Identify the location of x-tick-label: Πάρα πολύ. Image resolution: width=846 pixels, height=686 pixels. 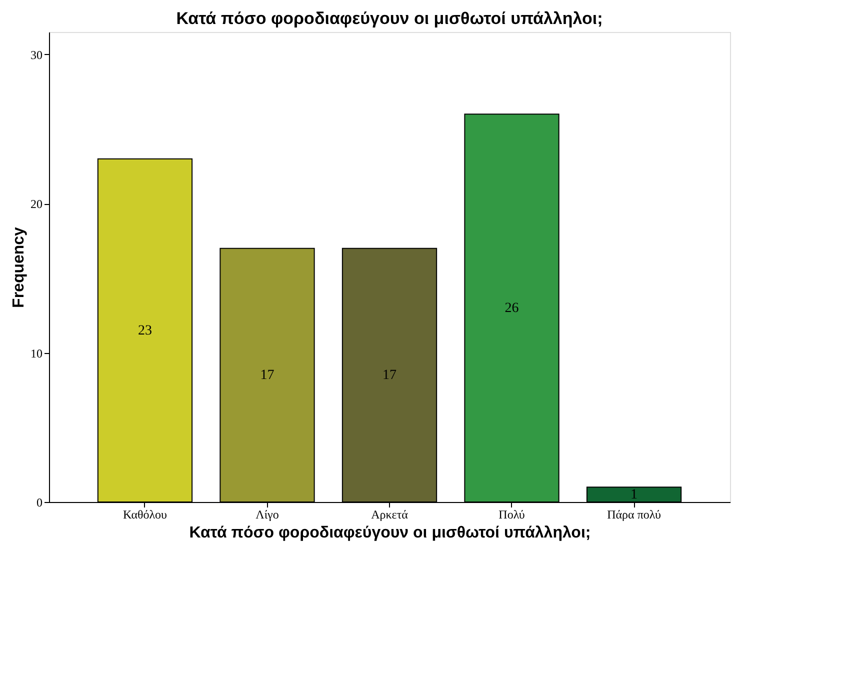
(634, 515).